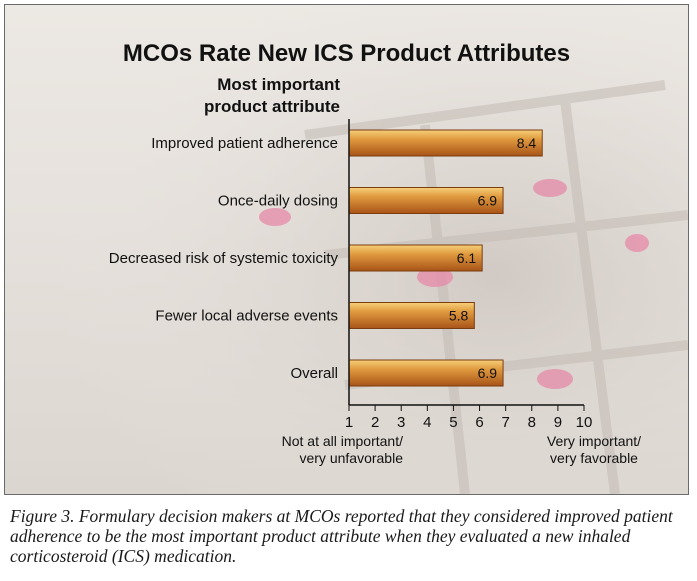 The image size is (697, 581). What do you see at coordinates (479, 422) in the screenshot?
I see `x-tick-label: 6` at bounding box center [479, 422].